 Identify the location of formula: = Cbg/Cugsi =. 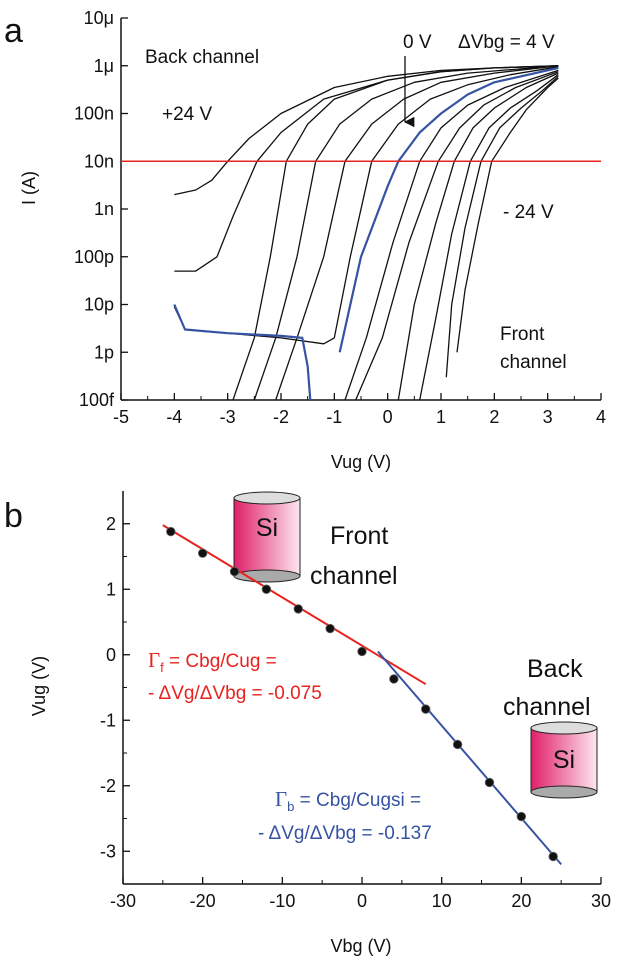
(357, 800).